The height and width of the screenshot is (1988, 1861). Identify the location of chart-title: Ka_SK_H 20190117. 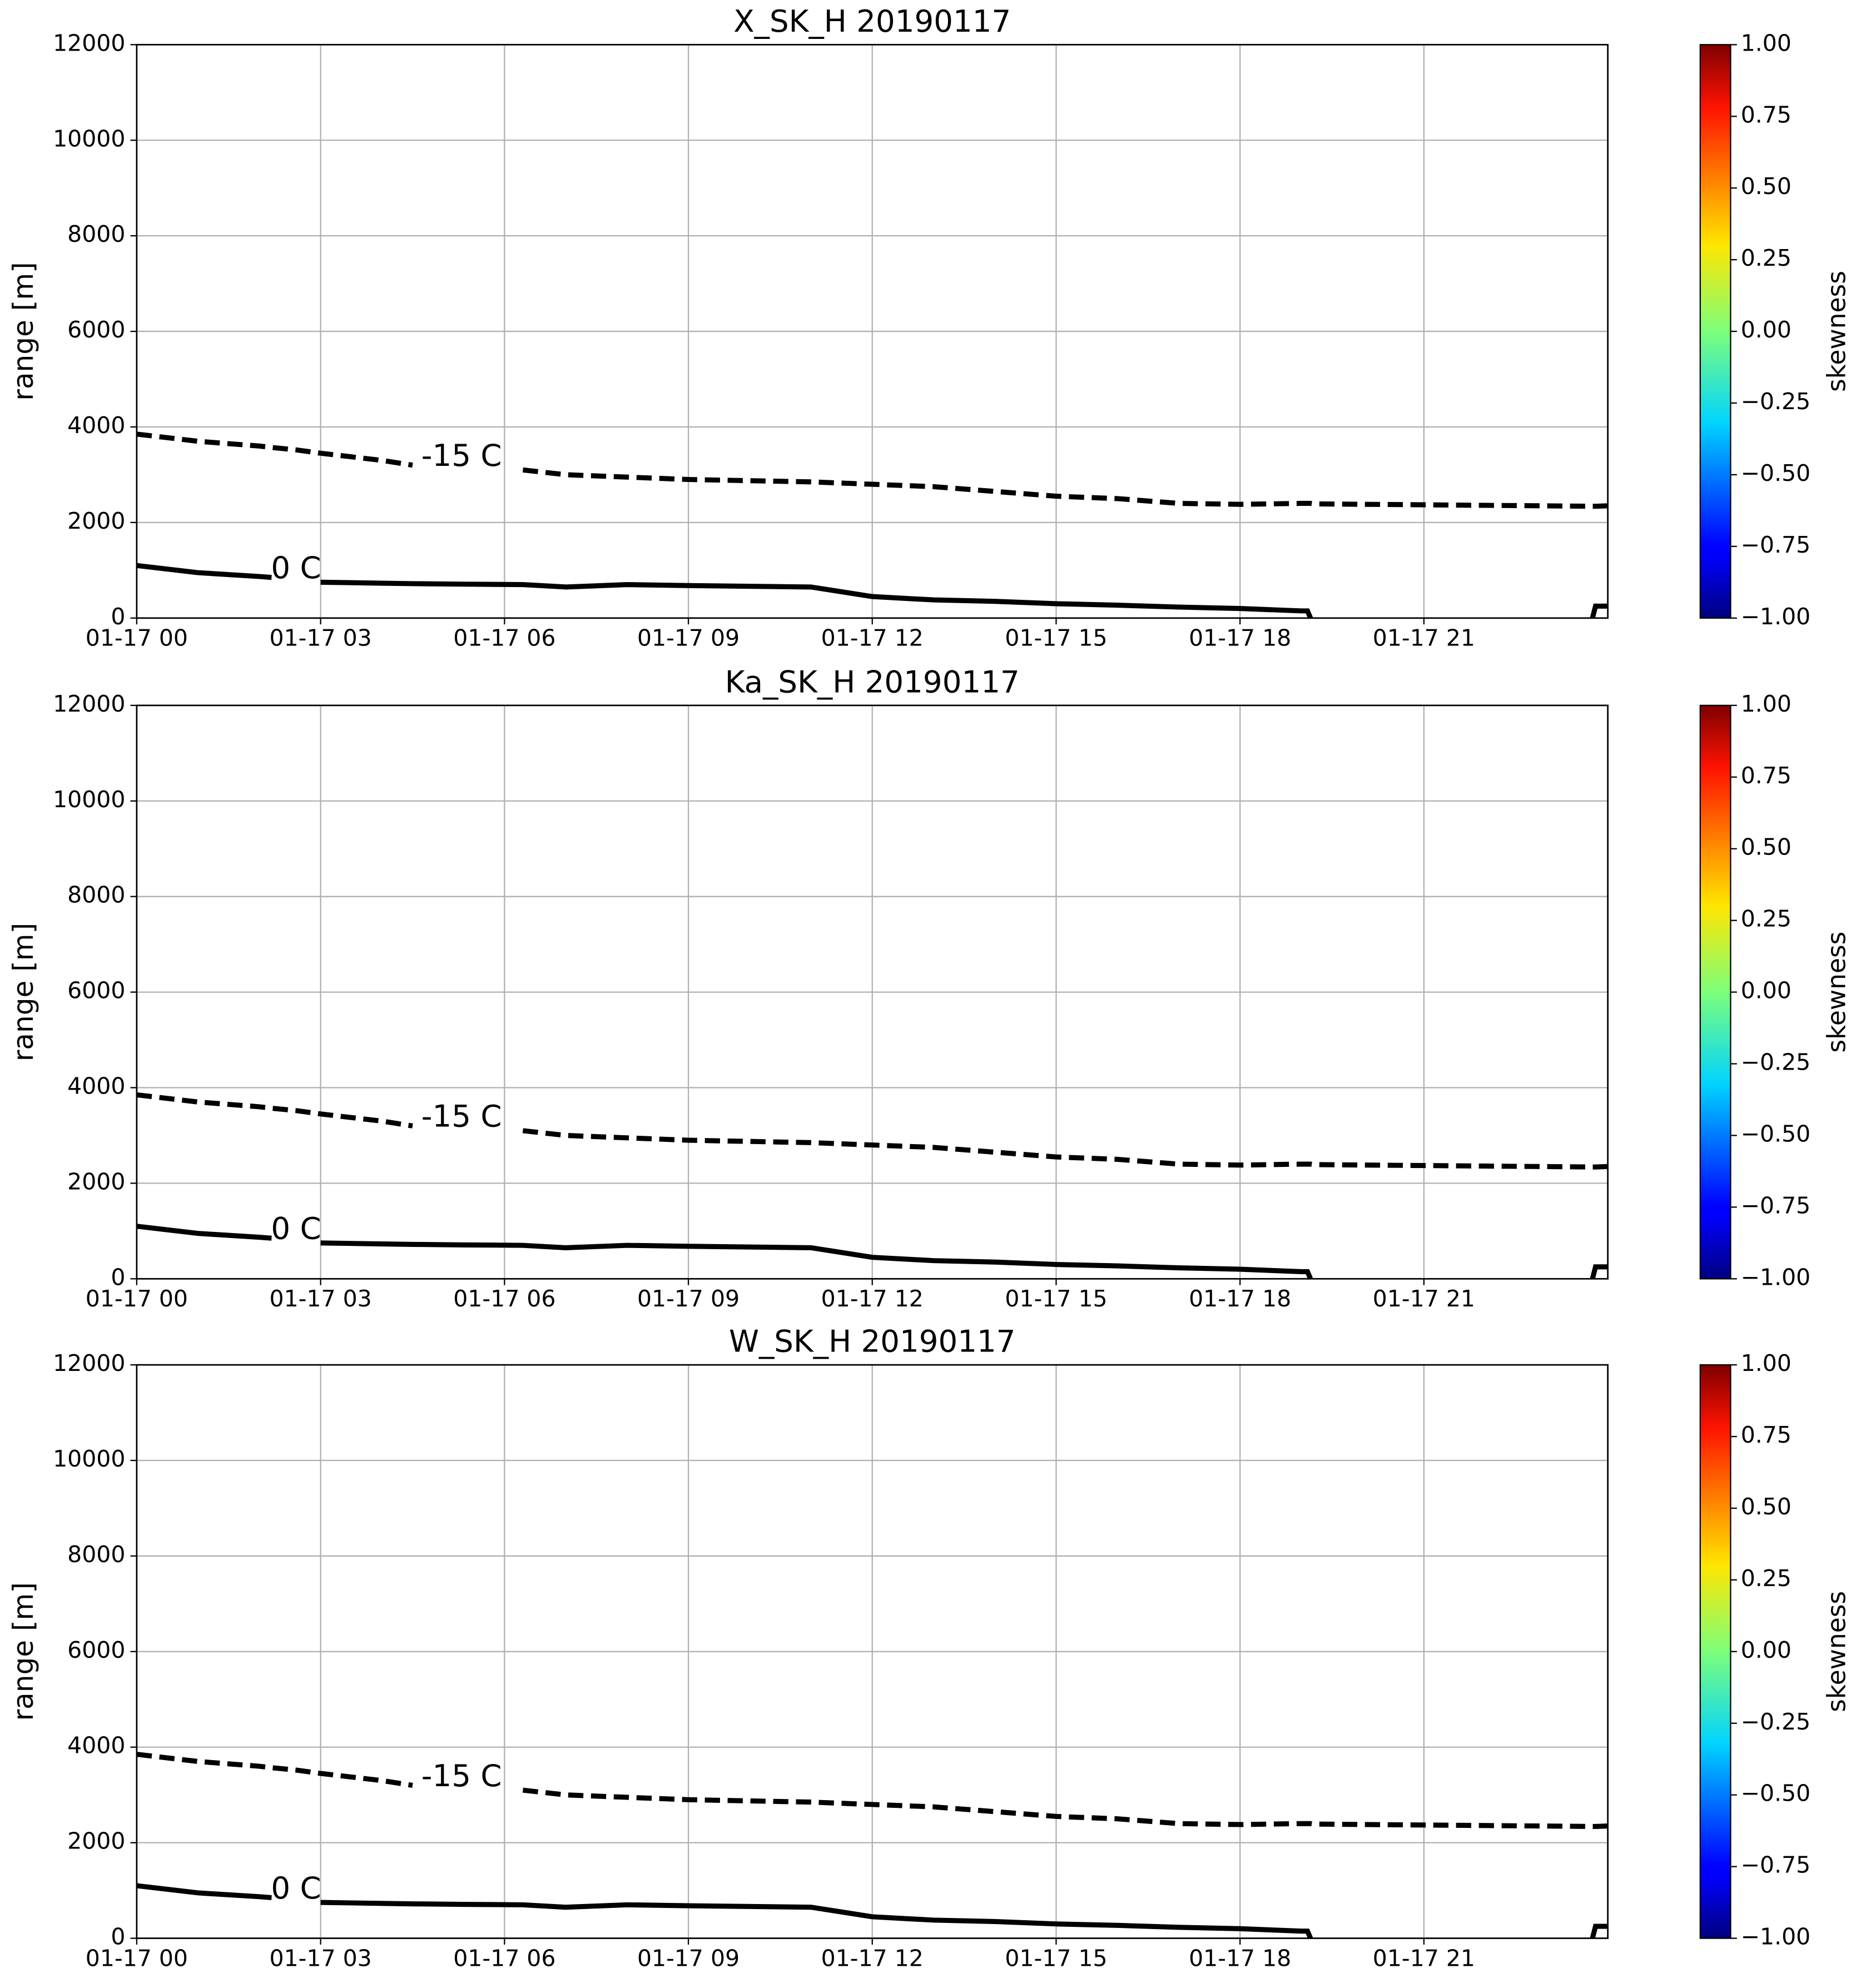
(872, 681).